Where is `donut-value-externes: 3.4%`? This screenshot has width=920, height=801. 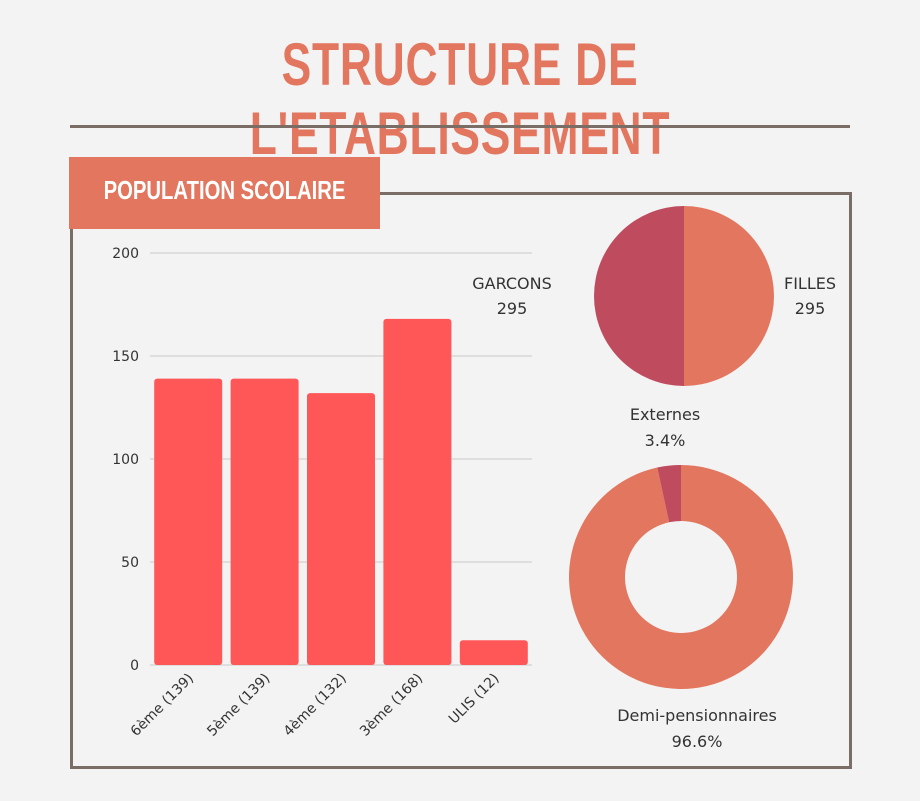
donut-value-externes: 3.4% is located at coordinates (665, 440).